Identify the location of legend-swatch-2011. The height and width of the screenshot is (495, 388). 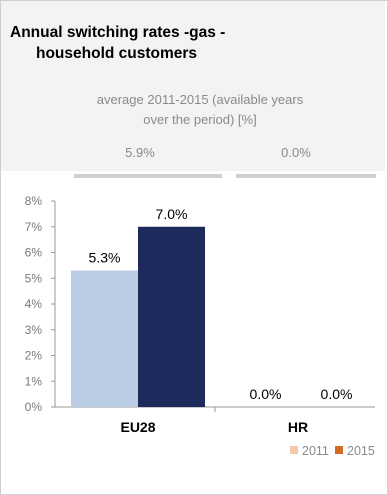
(294, 450).